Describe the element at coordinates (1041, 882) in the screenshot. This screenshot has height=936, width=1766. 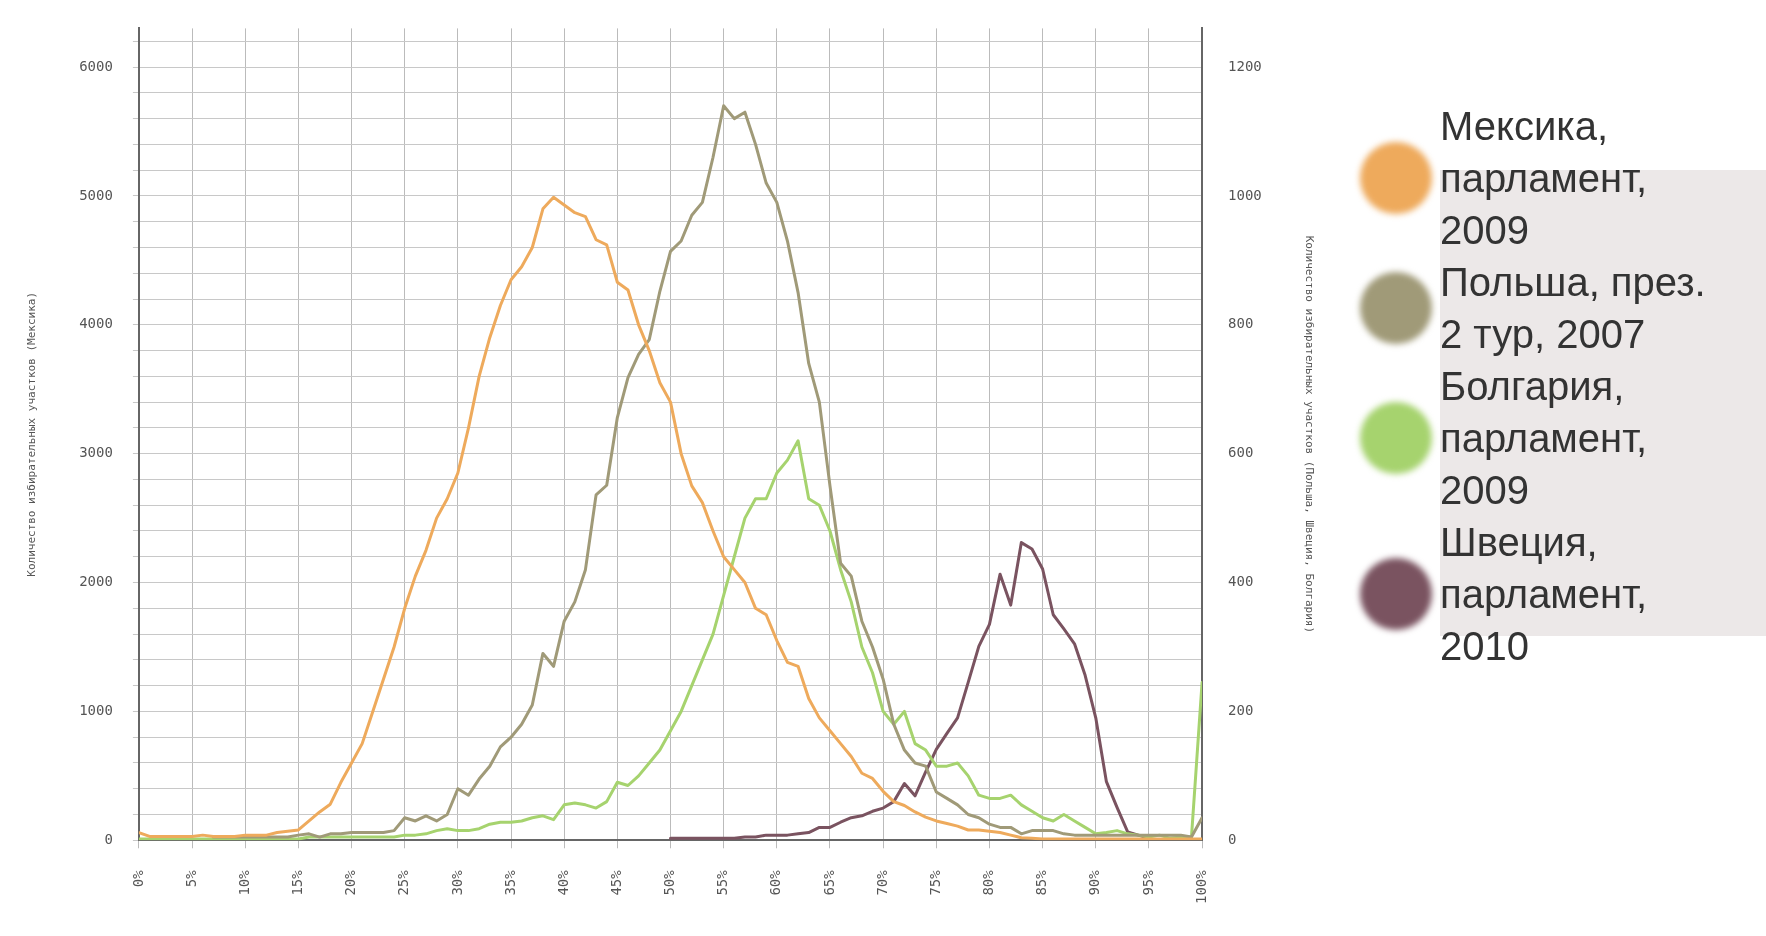
I see `x-tick-label: 85%` at that location.